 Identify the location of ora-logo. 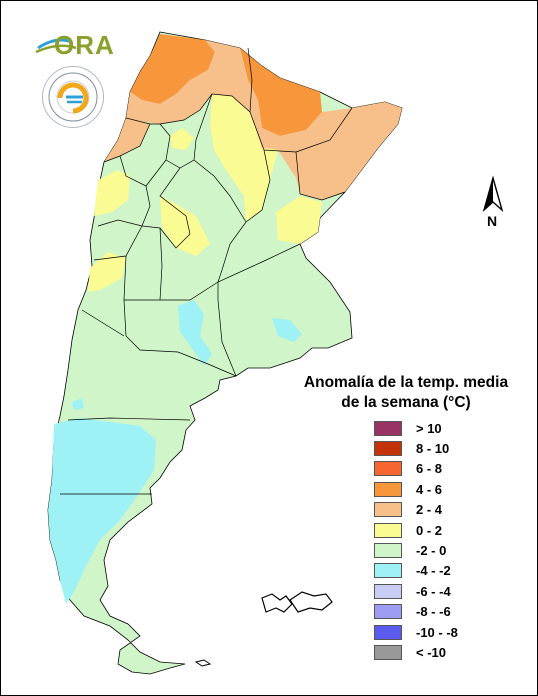
(56, 46).